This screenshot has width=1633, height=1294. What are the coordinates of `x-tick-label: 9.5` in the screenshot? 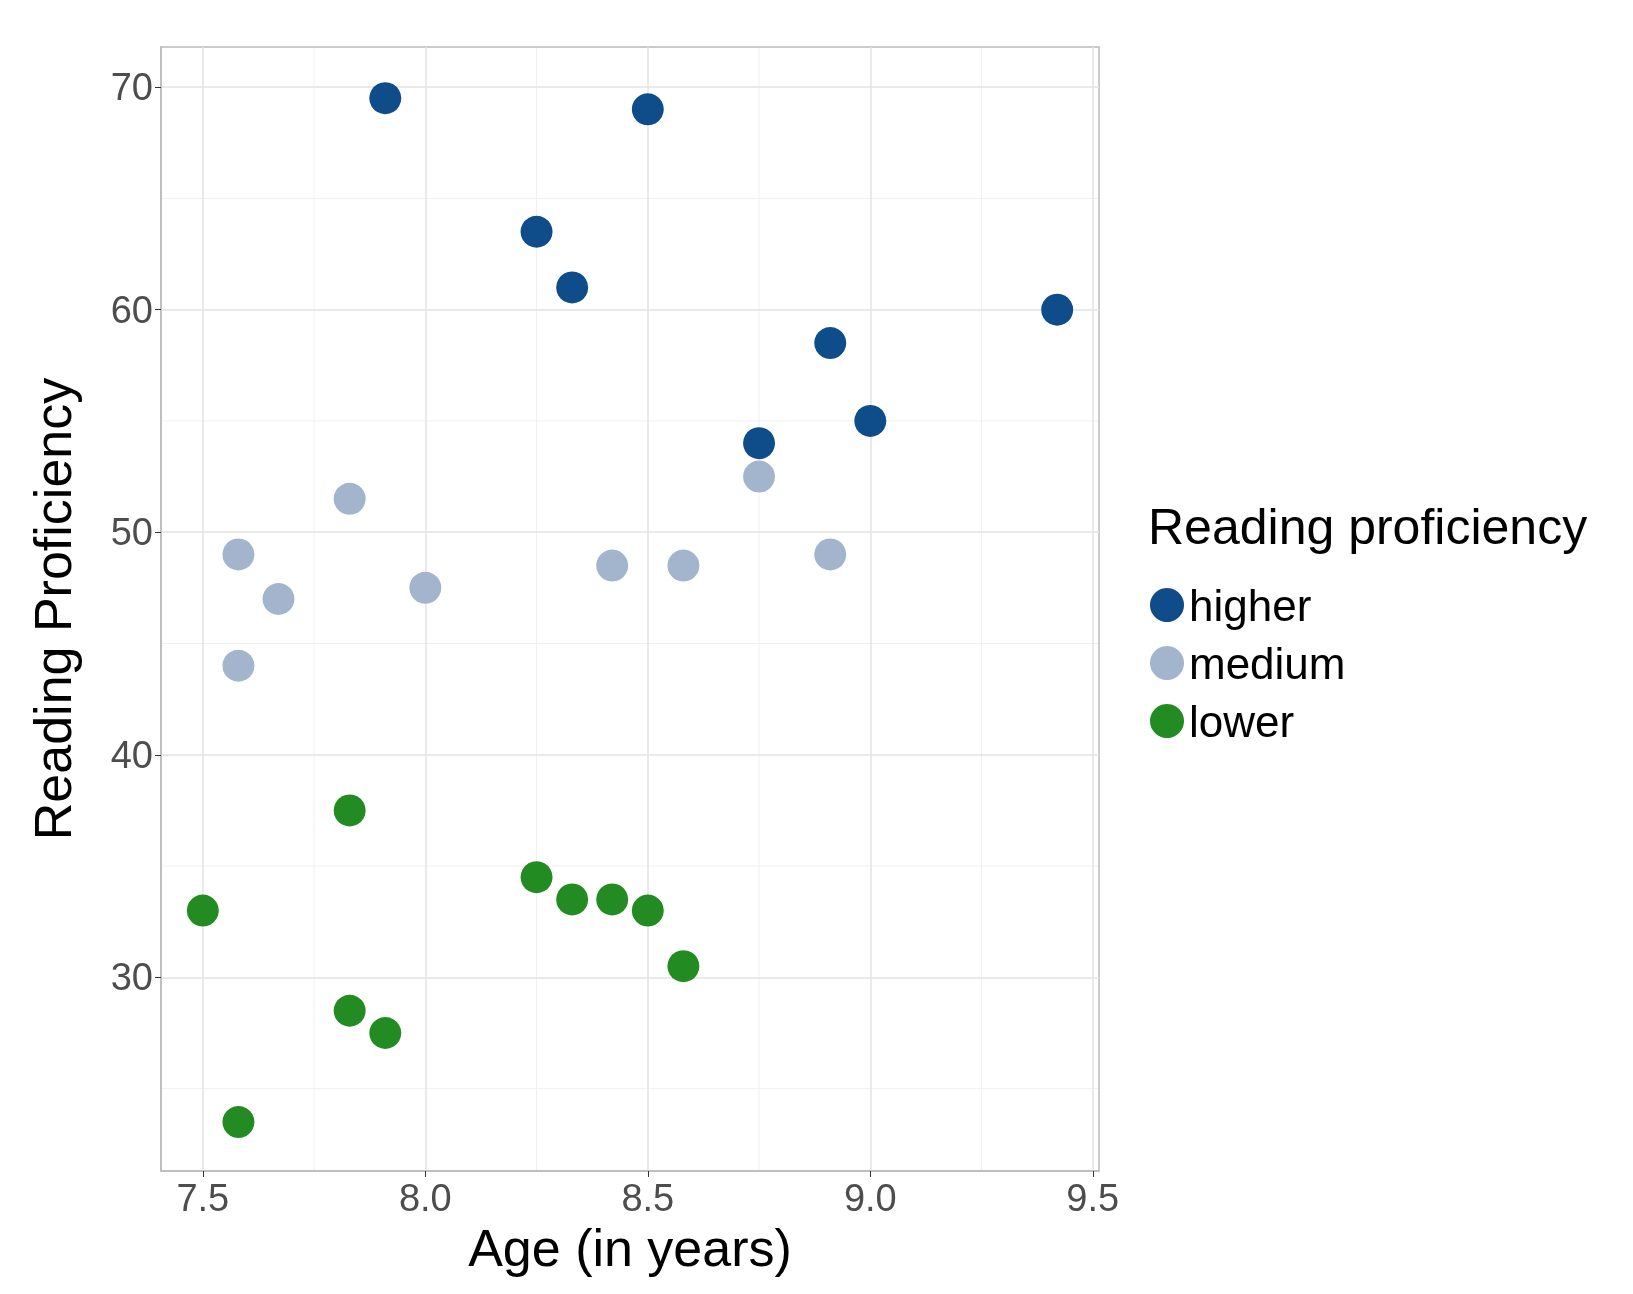 It's located at (1093, 1198).